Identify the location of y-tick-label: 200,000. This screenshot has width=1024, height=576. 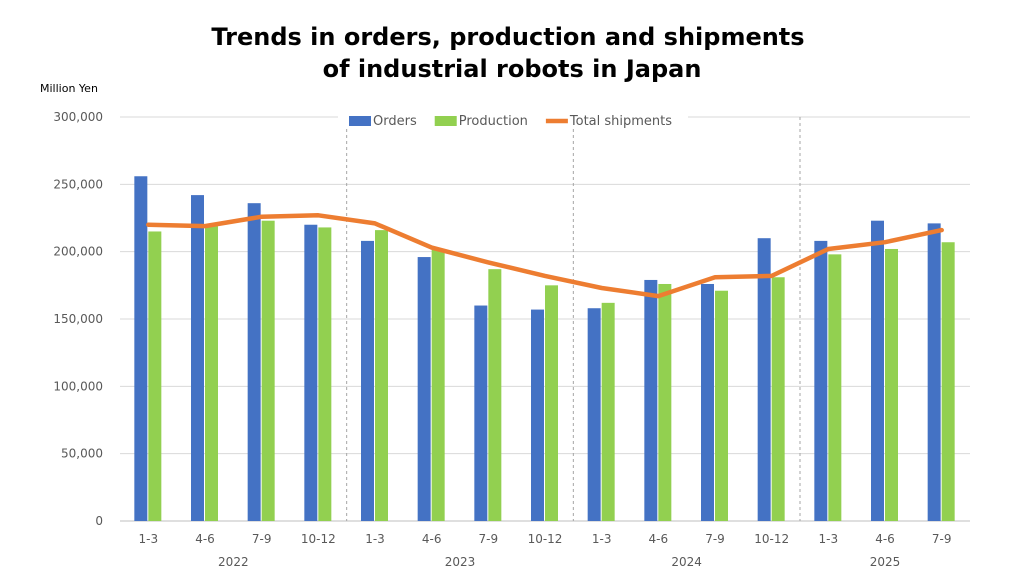
(78, 252).